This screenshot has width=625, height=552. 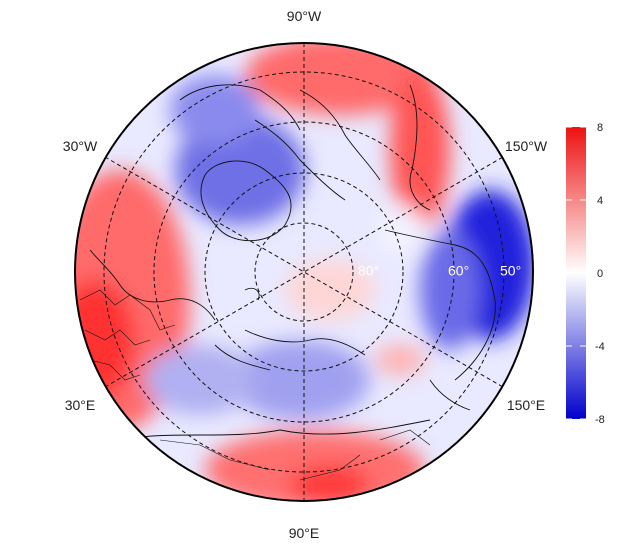 I want to click on lat-label-80: 80°, so click(x=368, y=271).